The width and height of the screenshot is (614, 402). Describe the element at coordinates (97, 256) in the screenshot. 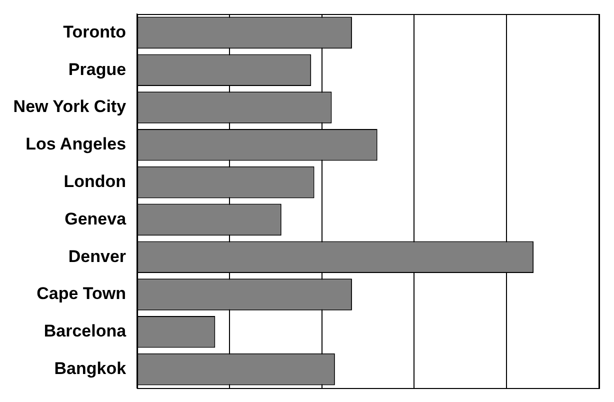

I see `y-tick-label: Denver` at that location.